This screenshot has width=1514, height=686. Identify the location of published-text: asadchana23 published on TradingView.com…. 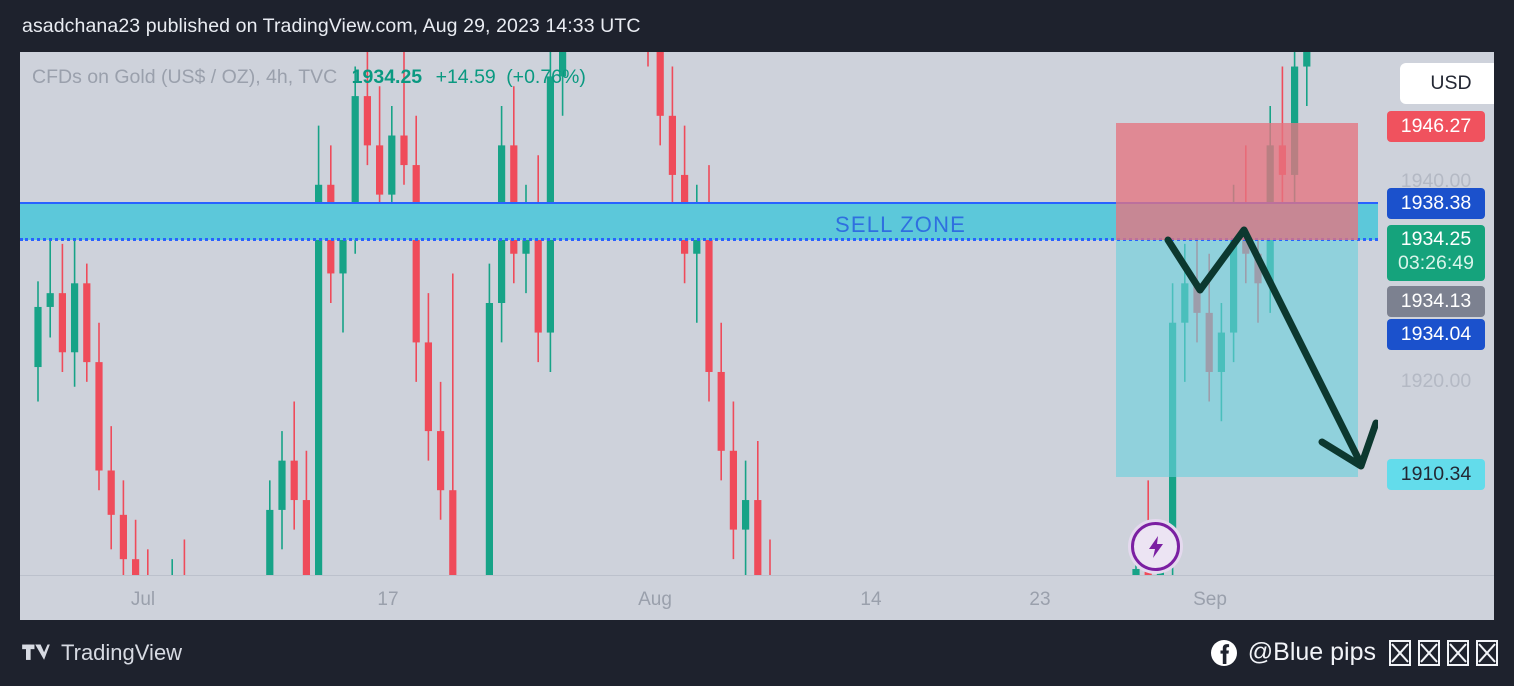
(331, 25).